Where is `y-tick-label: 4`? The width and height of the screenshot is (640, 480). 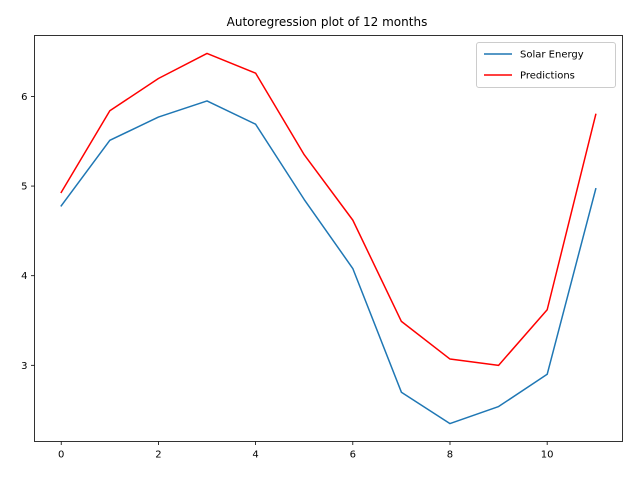
y-tick-label: 4 is located at coordinates (24, 276).